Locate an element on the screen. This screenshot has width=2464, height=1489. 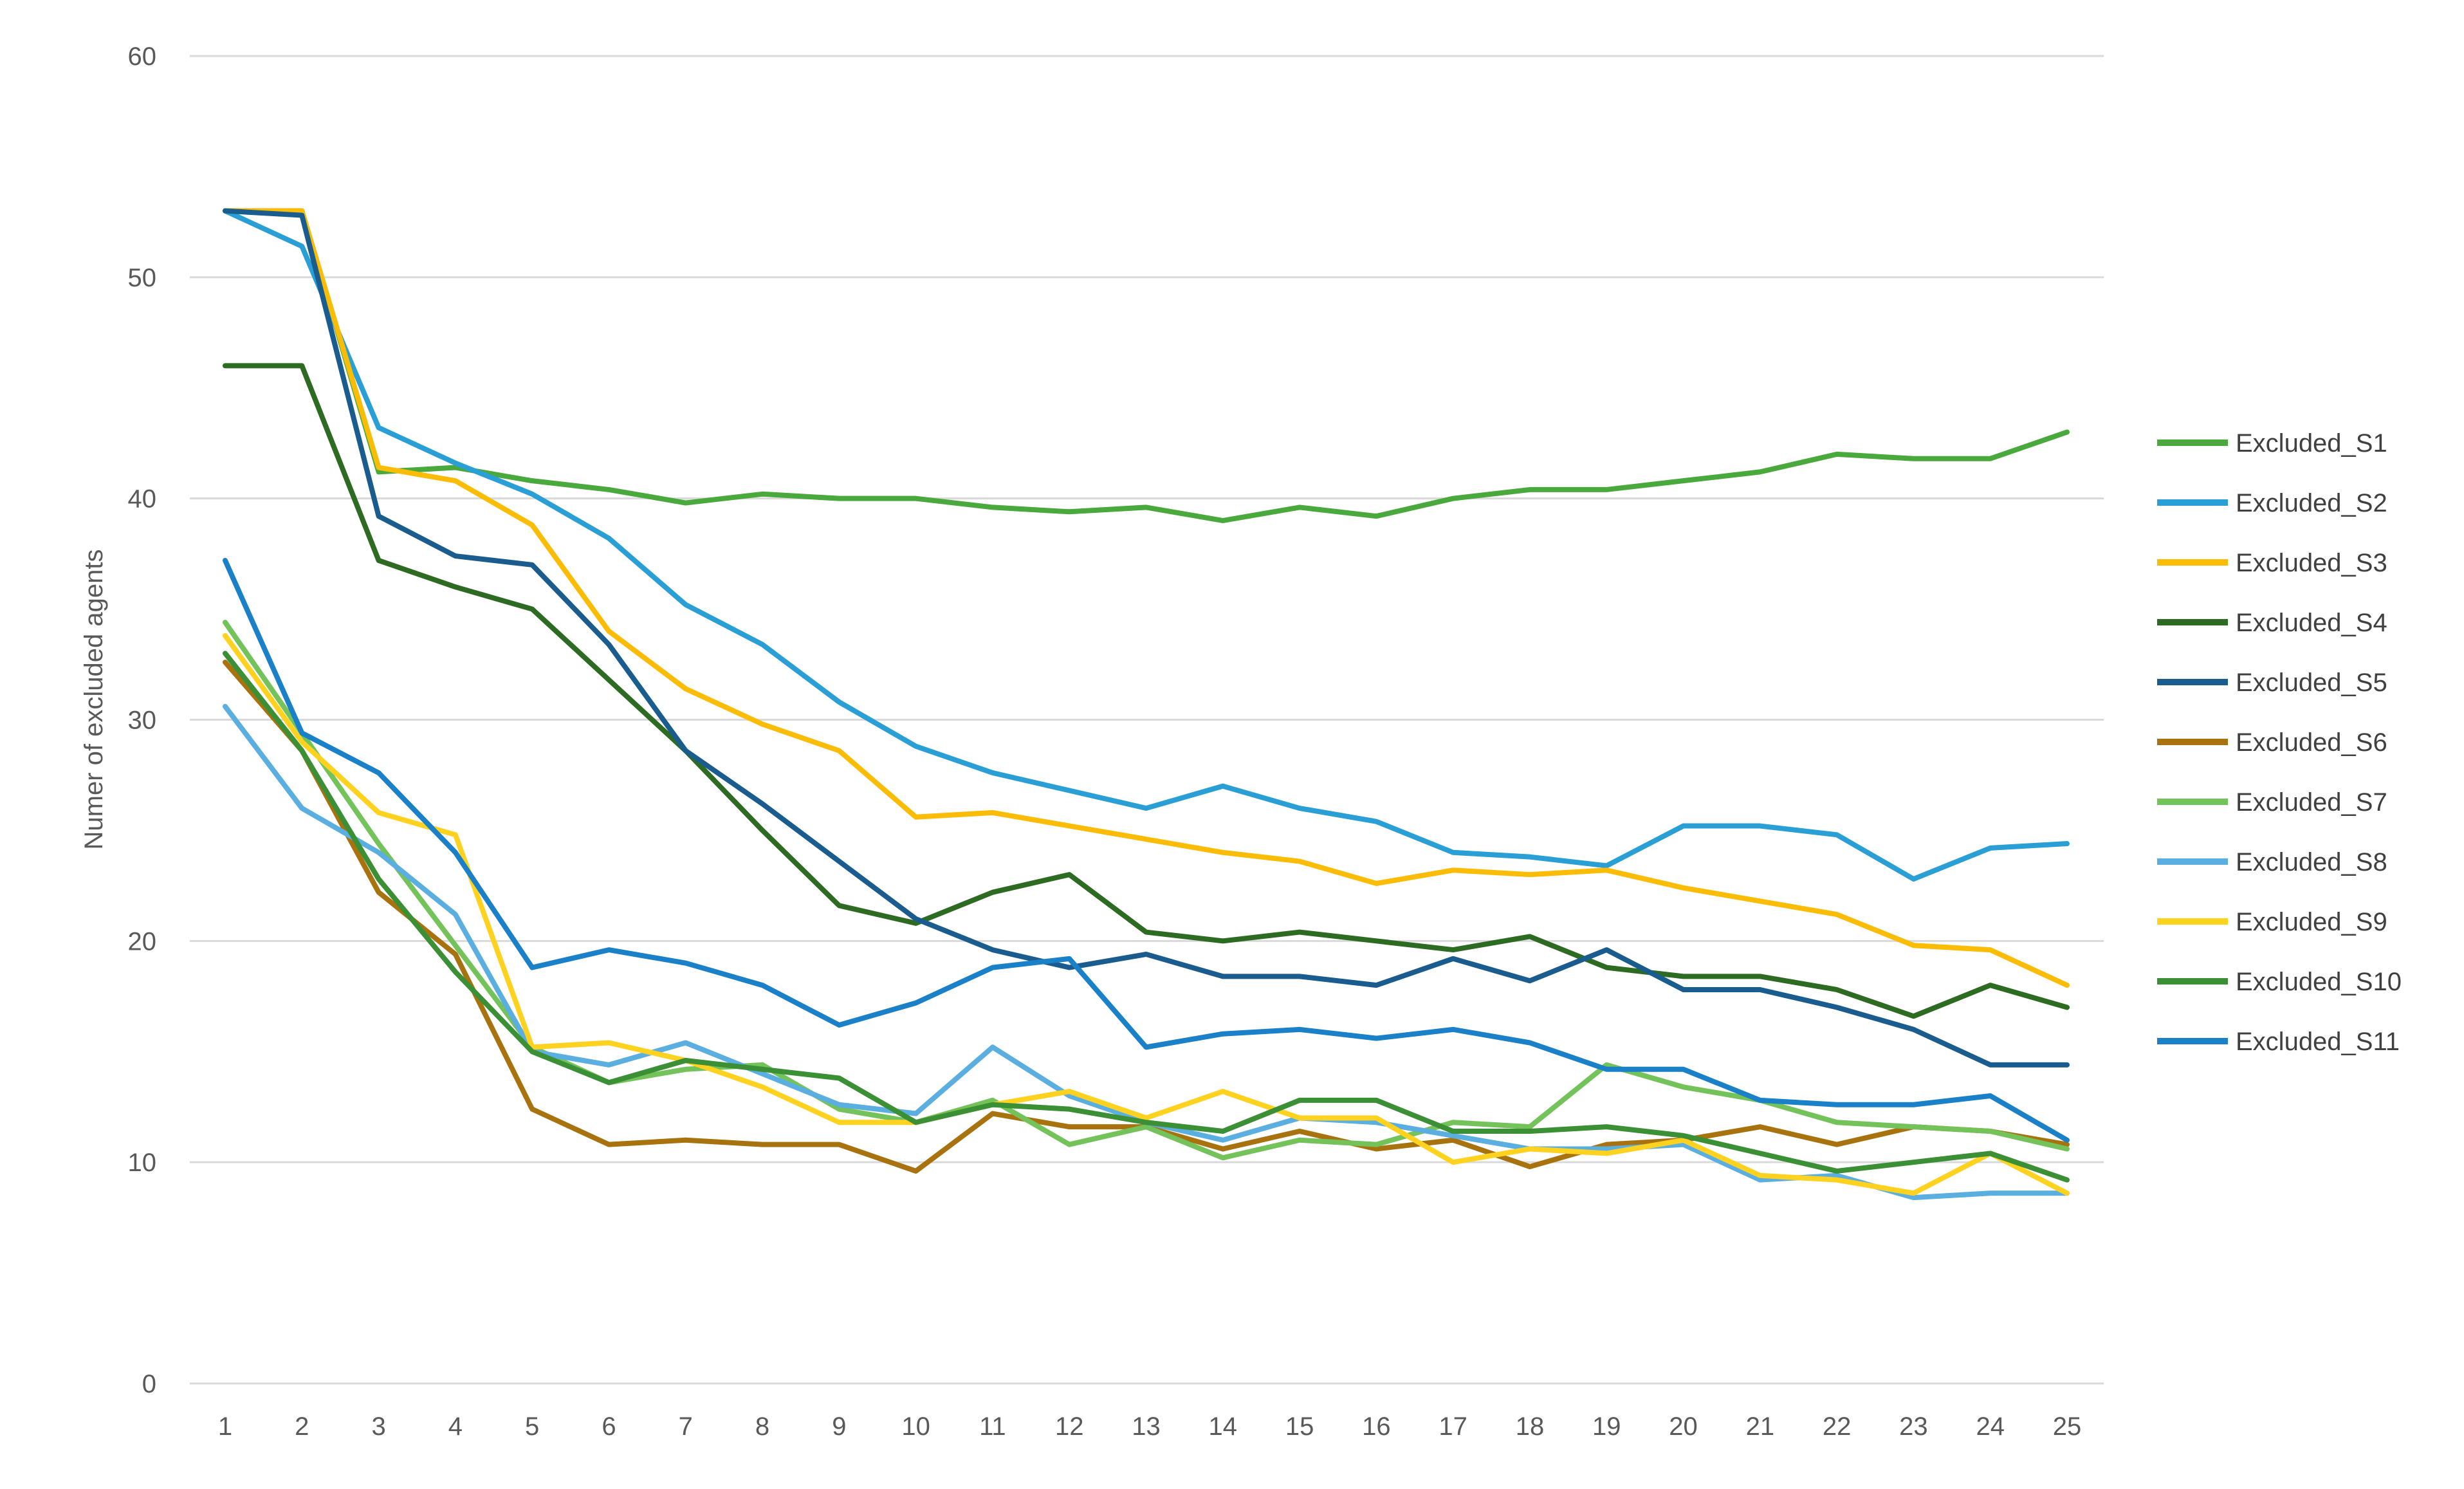
legend-item: Excluded_S2 is located at coordinates (2272, 503).